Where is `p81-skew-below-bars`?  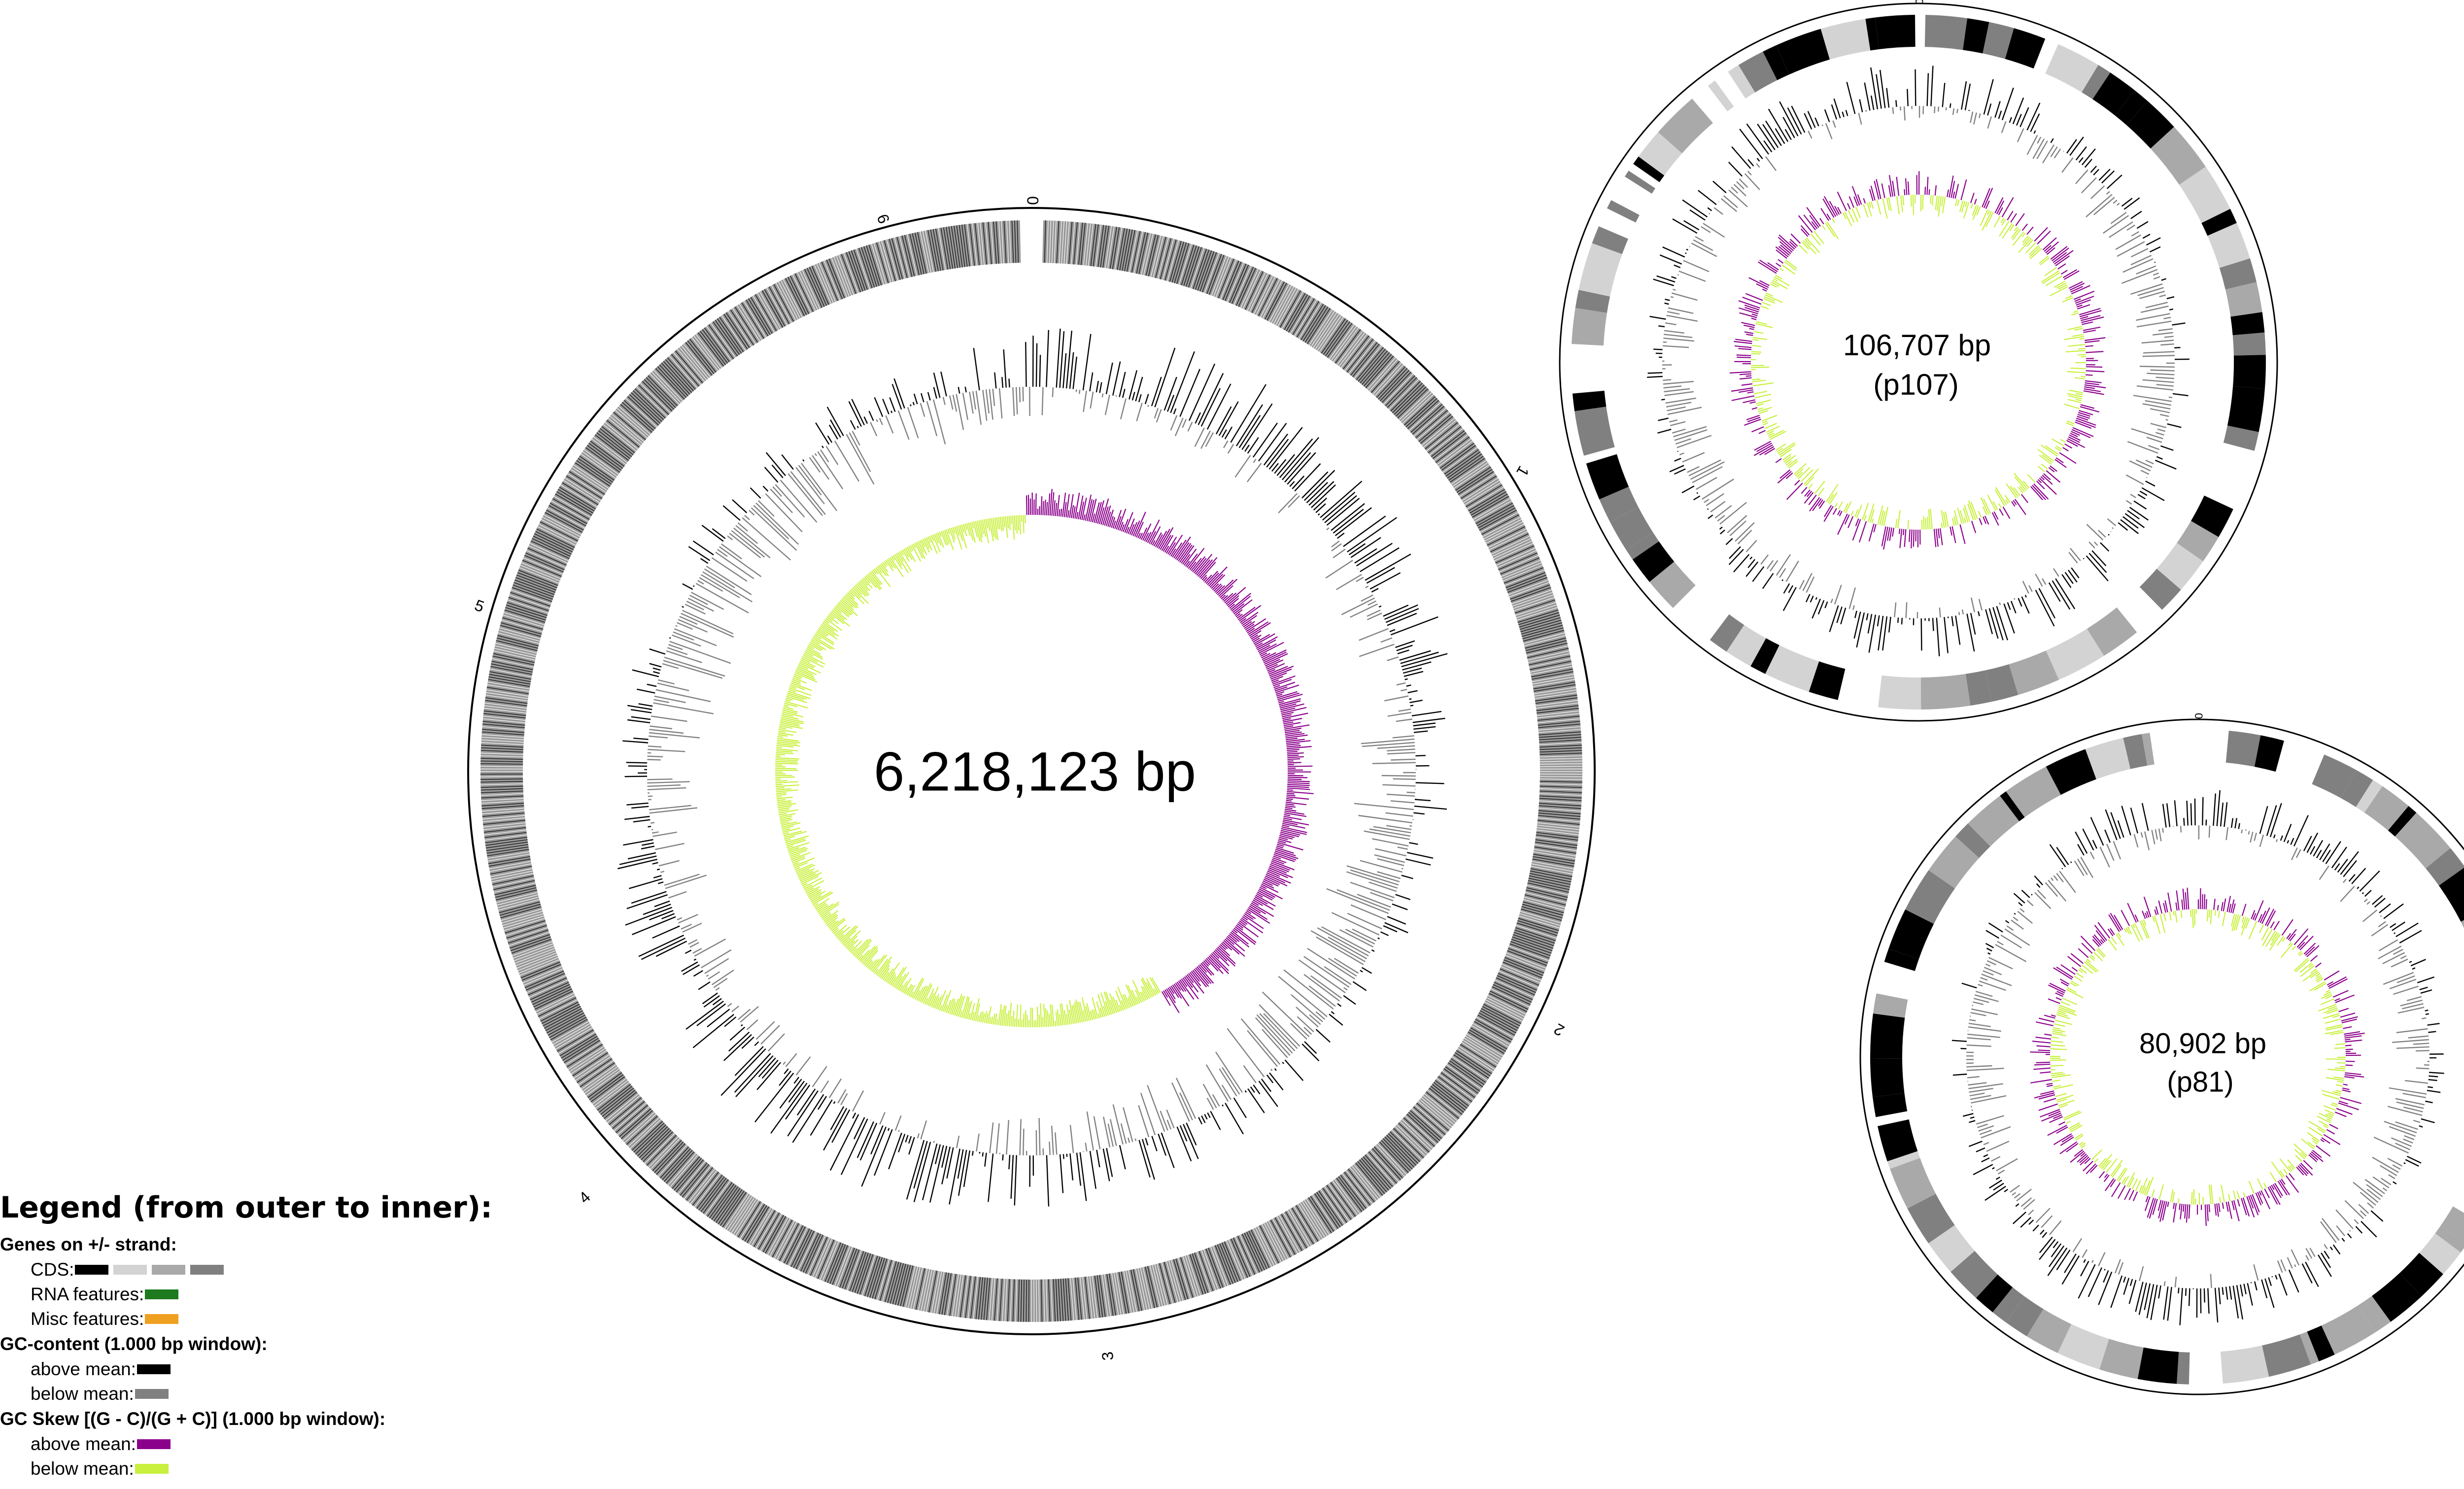
p81-skew-below-bars is located at coordinates (2198, 1057).